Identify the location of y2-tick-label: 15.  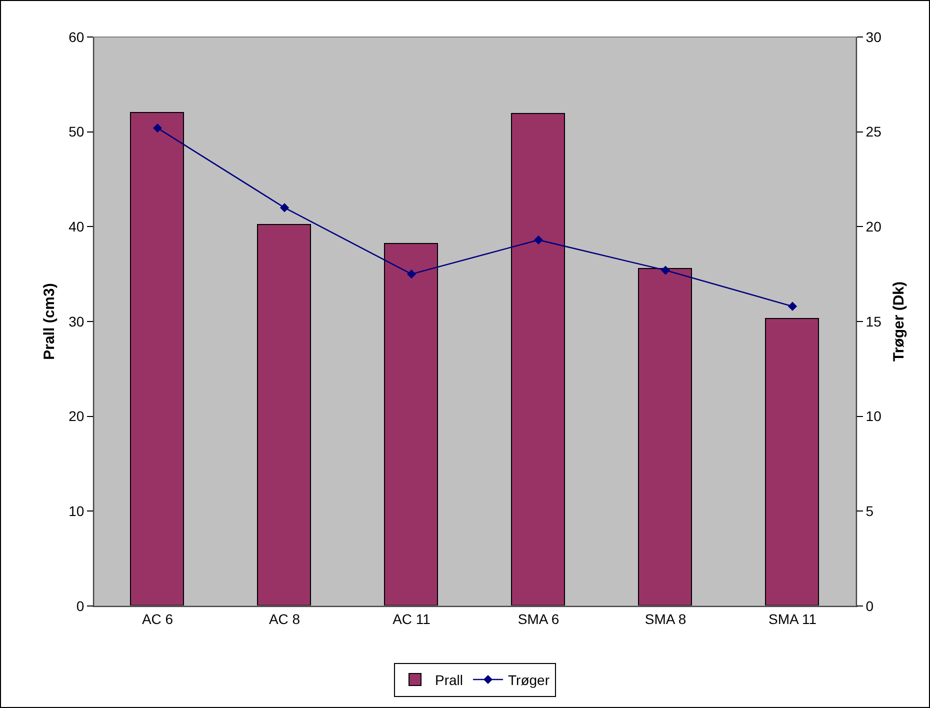
(874, 321).